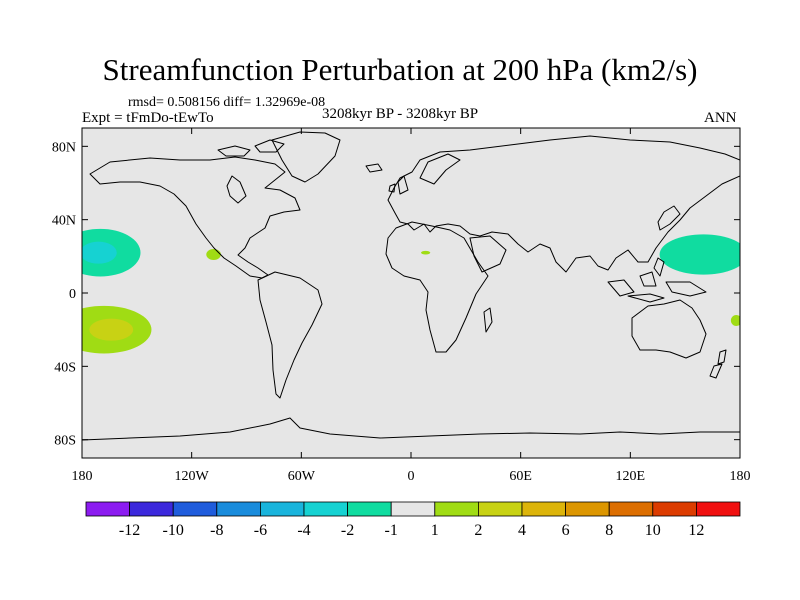 This screenshot has width=800, height=600. I want to click on lat-tick-label: 40S, so click(65, 367).